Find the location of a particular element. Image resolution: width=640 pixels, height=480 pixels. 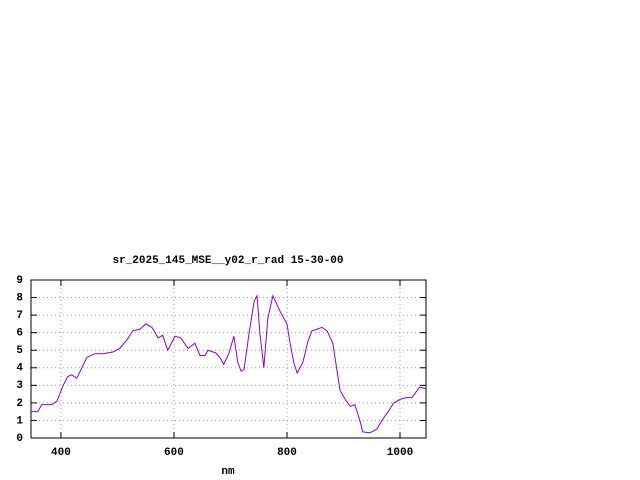

y-tick-label: 7 is located at coordinates (19, 316).